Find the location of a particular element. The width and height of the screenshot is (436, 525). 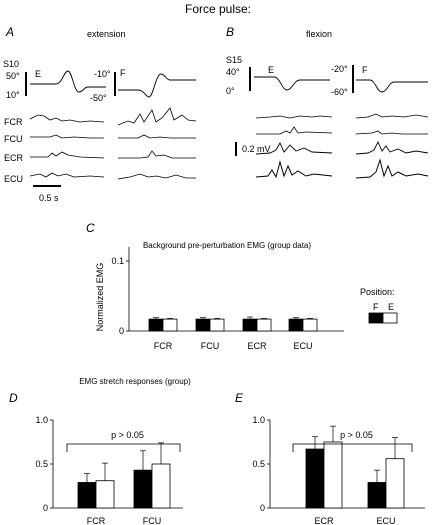

legend-e-swatch is located at coordinates (390, 318).